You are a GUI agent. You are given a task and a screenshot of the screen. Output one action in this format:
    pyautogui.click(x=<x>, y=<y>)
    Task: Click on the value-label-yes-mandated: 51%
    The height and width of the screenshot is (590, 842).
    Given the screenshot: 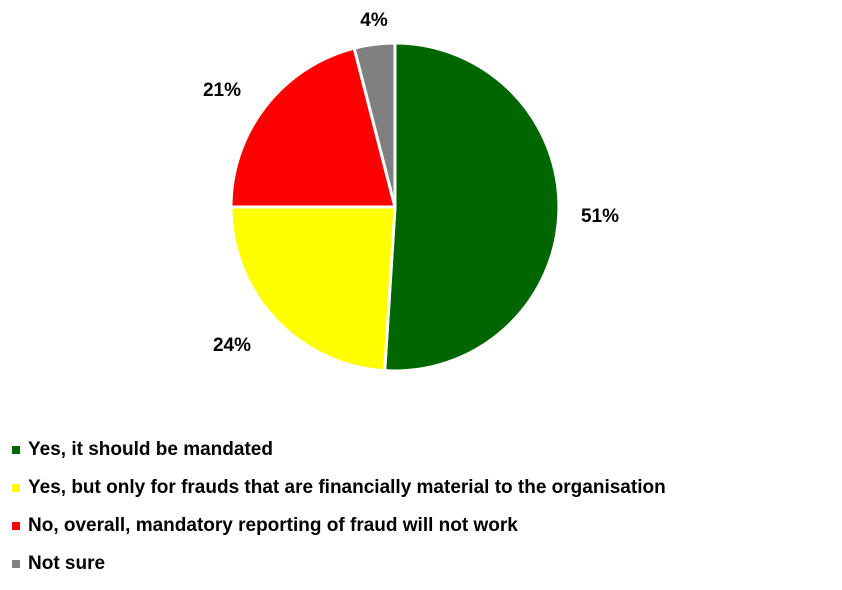 What is the action you would take?
    pyautogui.click(x=600, y=216)
    